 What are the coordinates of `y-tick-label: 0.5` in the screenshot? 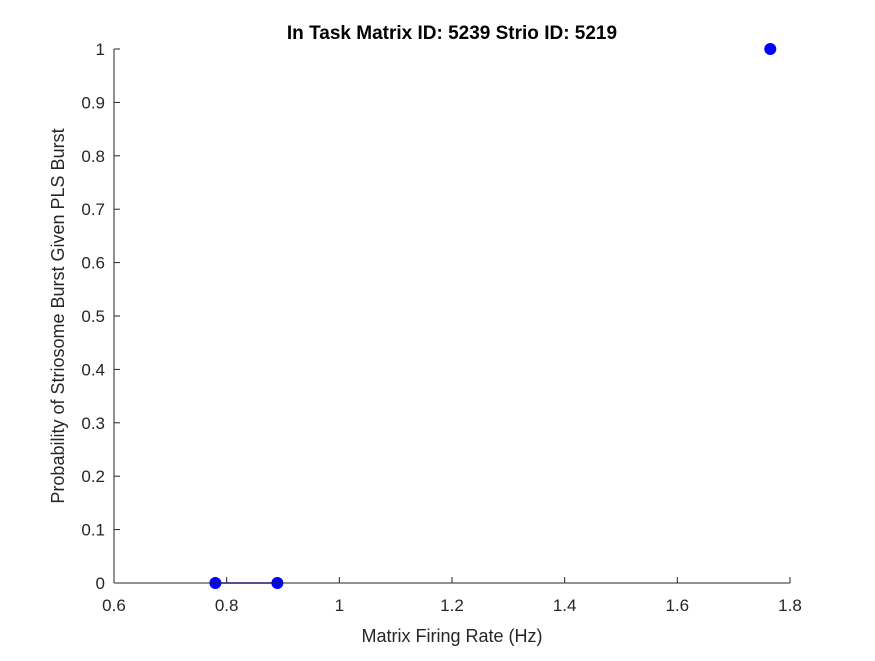 It's located at (93, 316).